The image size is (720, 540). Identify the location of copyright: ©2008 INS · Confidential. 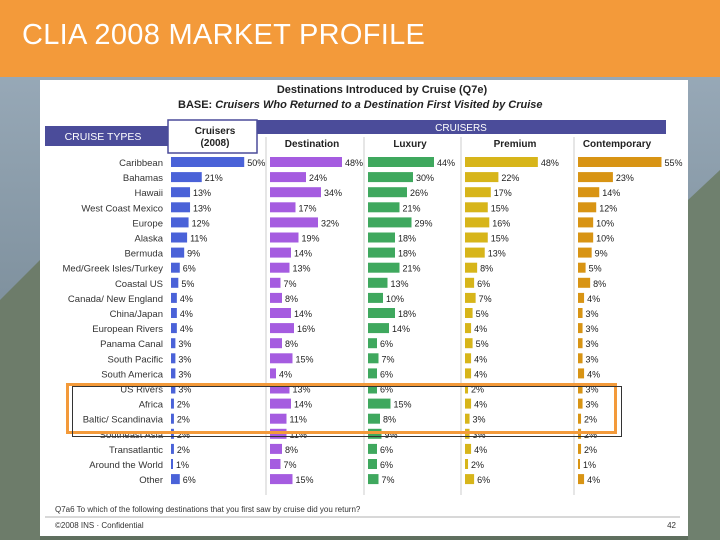
(99, 525).